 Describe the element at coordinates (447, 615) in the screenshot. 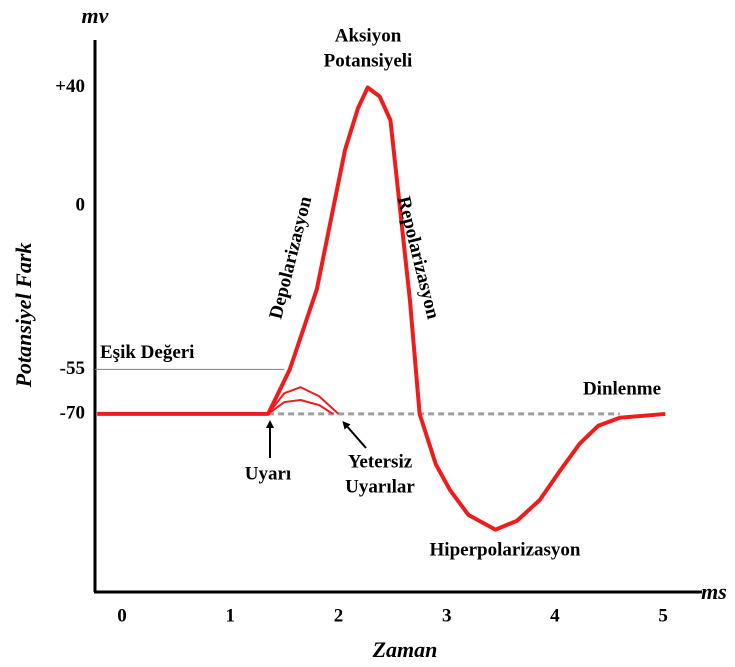

I see `x-tick-label: 3` at that location.